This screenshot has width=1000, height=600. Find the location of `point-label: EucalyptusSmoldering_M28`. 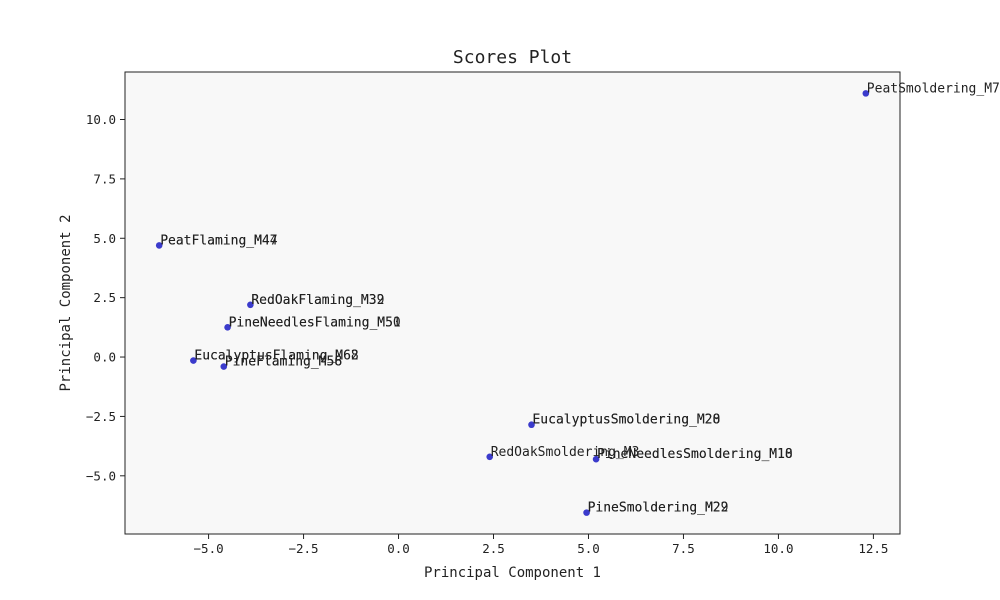

point-label: EucalyptusSmoldering_M28 is located at coordinates (626, 420).